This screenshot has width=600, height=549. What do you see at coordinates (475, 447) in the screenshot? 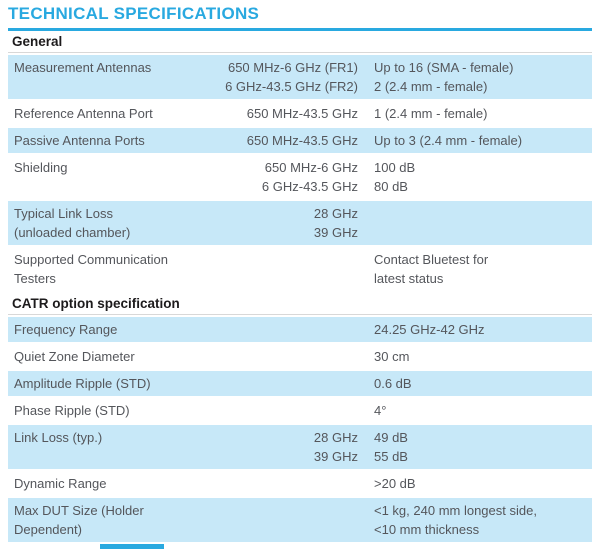
I see `row-value: 49 dB 55 dB` at bounding box center [475, 447].